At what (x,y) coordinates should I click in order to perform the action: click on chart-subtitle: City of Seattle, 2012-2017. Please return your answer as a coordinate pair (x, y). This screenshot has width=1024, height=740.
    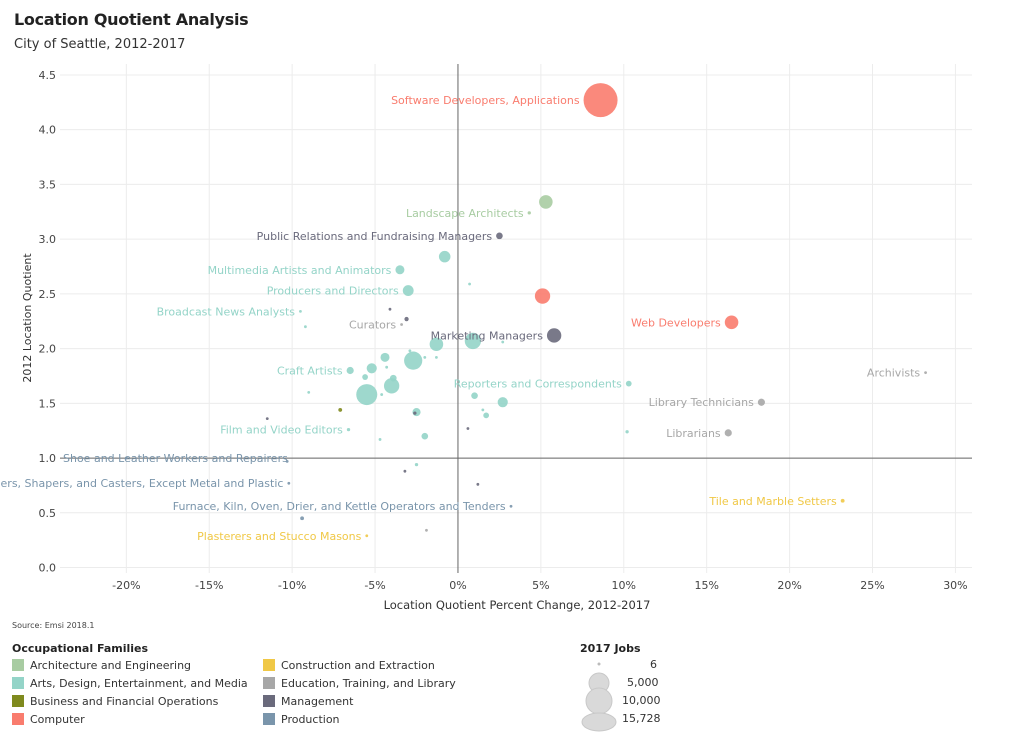
    Looking at the image, I should click on (100, 44).